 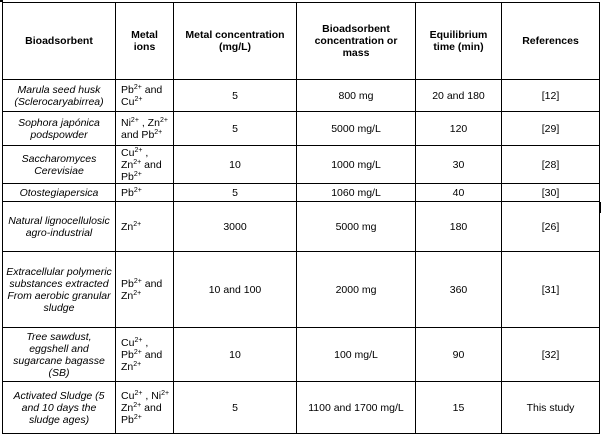 What do you see at coordinates (1, 1) in the screenshot?
I see `table-anchor-mark` at bounding box center [1, 1].